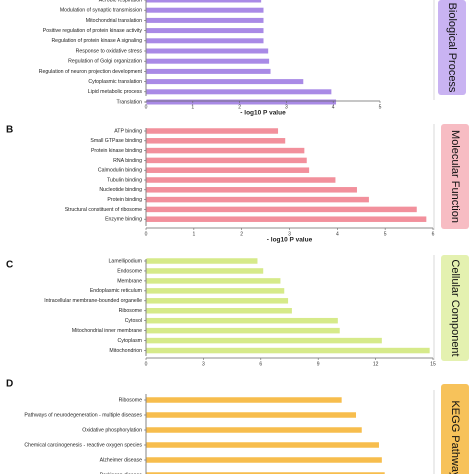 The image size is (474, 474). I want to click on panel-2-x-tick-label: 5, so click(385, 234).